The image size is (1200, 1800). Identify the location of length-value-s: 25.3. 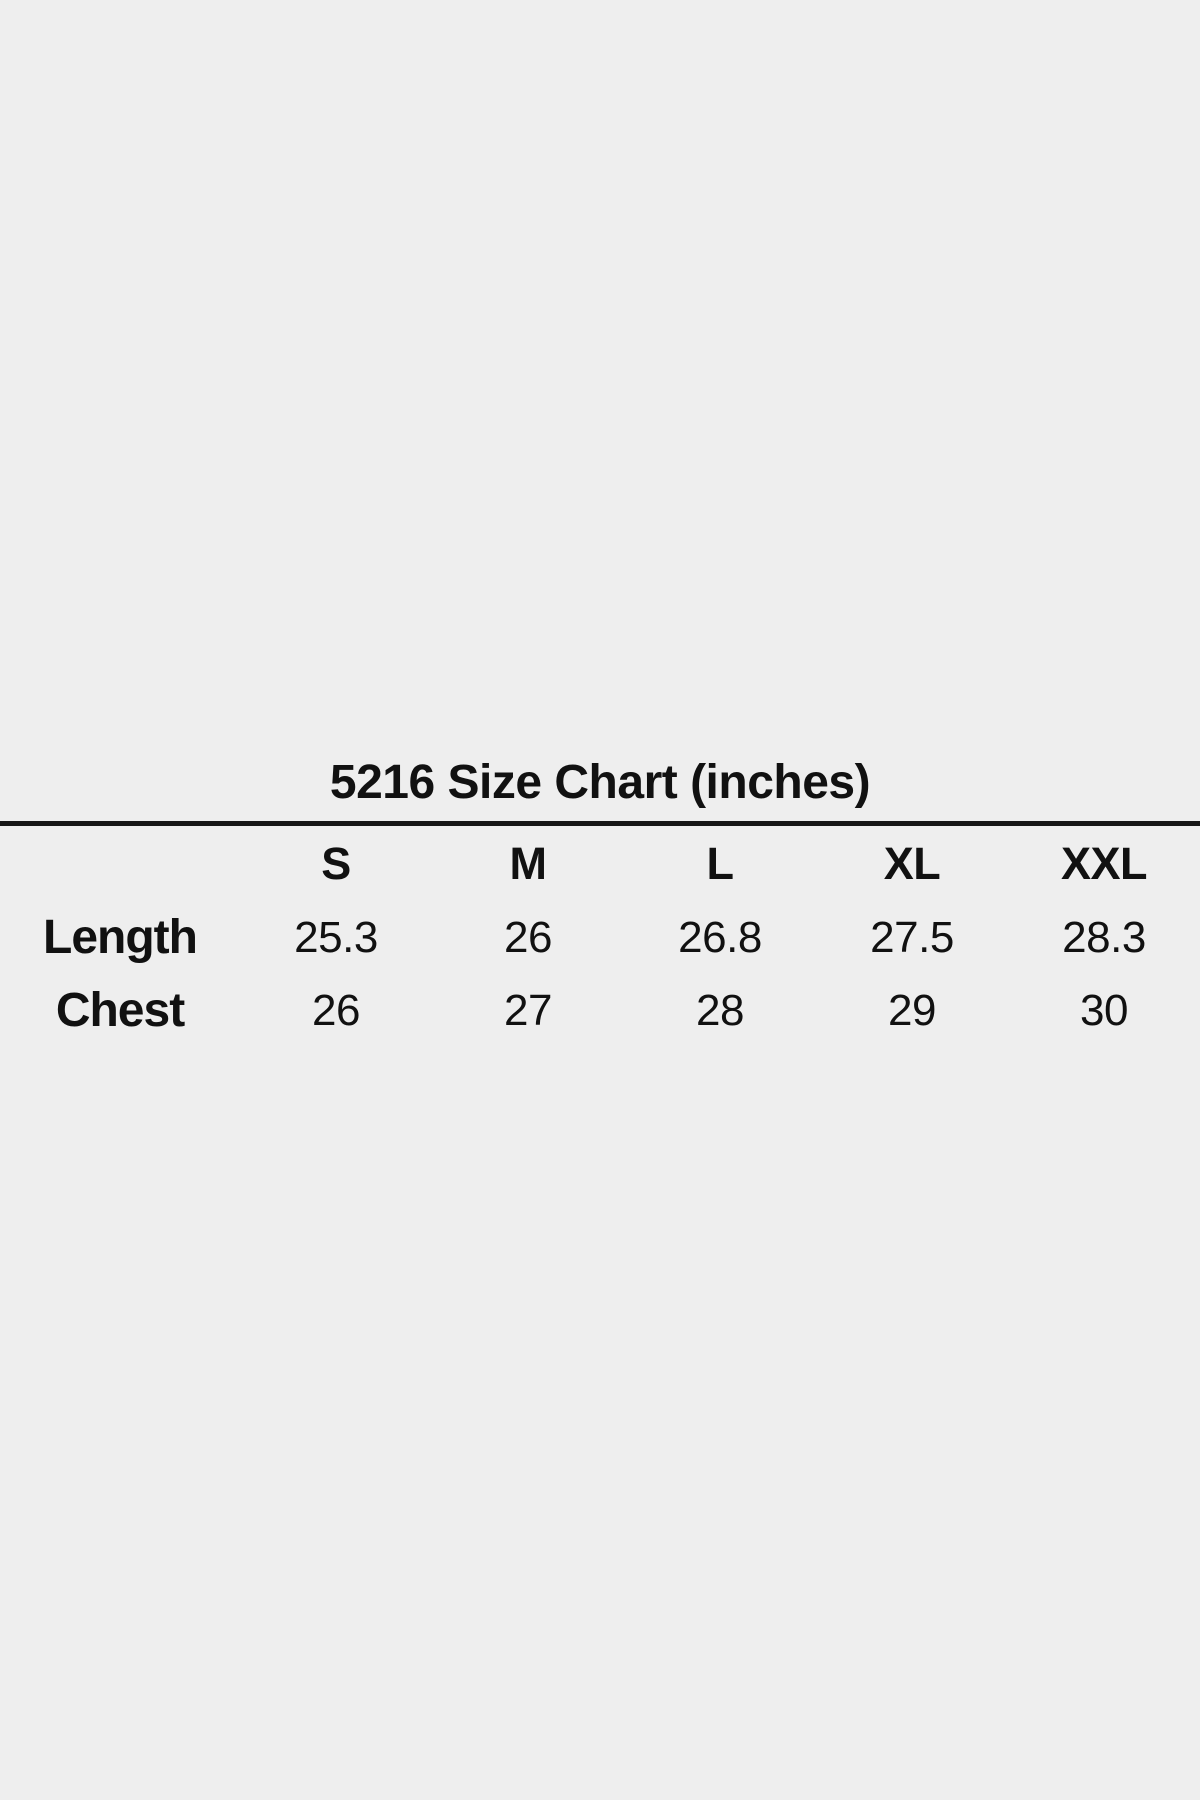
(336, 937).